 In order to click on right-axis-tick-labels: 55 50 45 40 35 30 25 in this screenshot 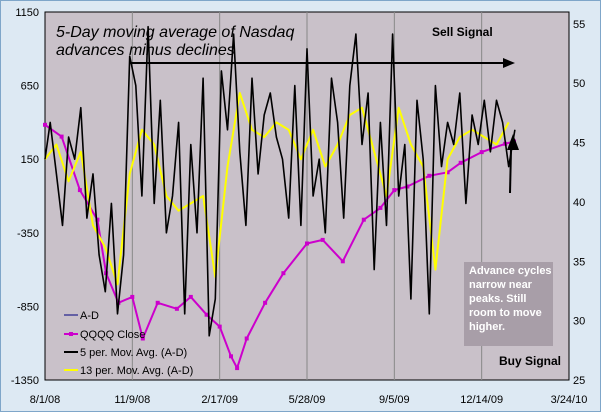, I will do `click(579, 203)`.